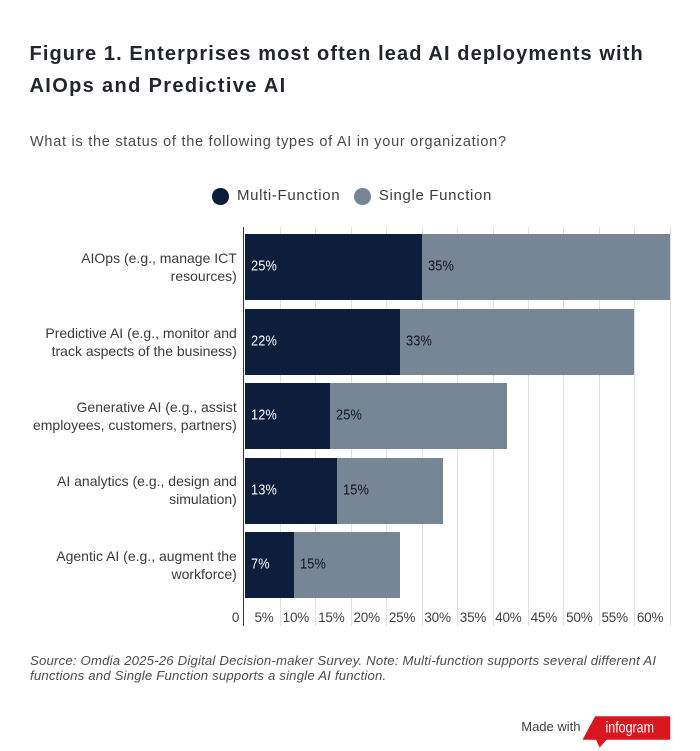 The height and width of the screenshot is (751, 700). I want to click on svg-text: infogram, so click(630, 728).